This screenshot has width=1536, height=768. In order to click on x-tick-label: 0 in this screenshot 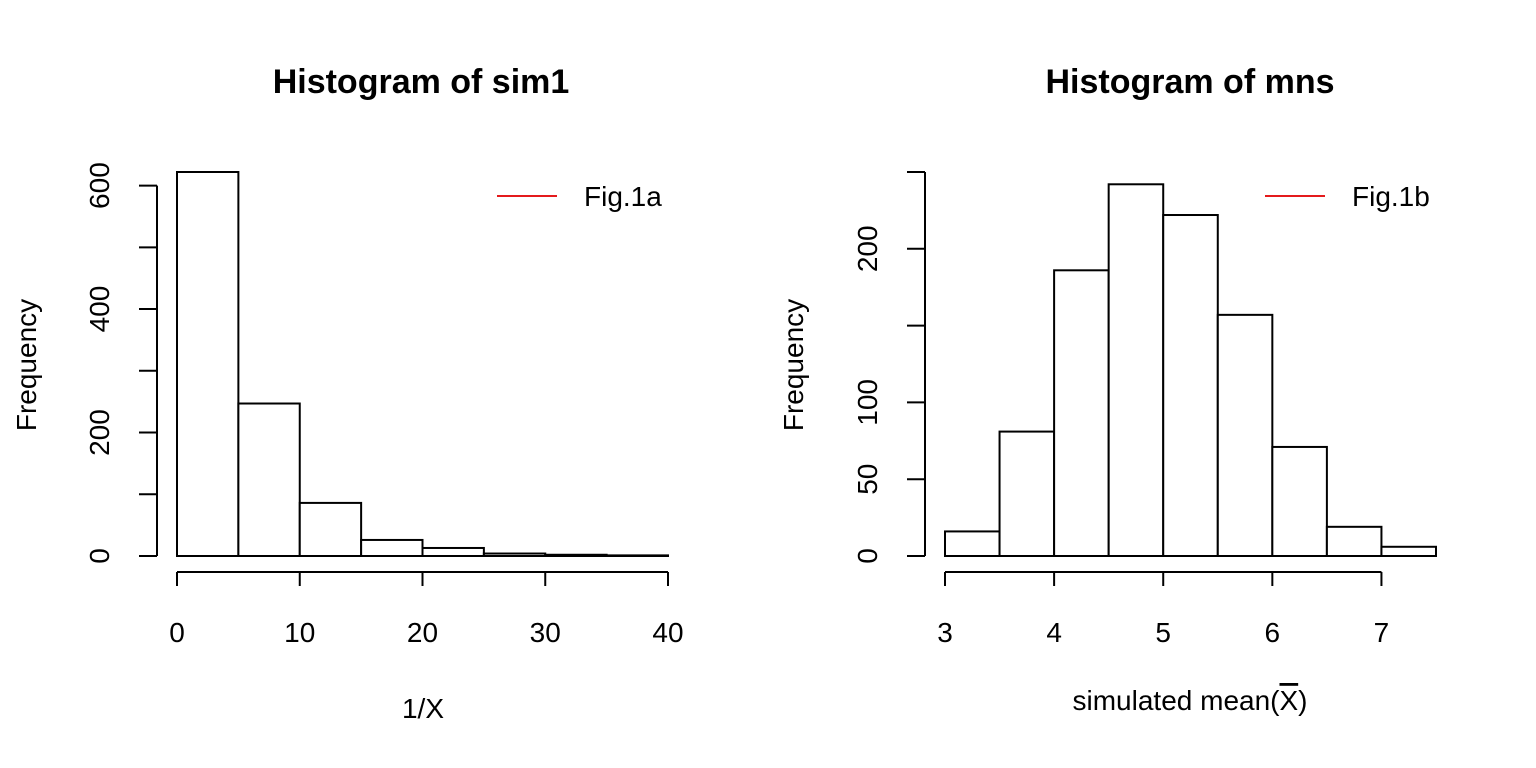, I will do `click(177, 632)`.